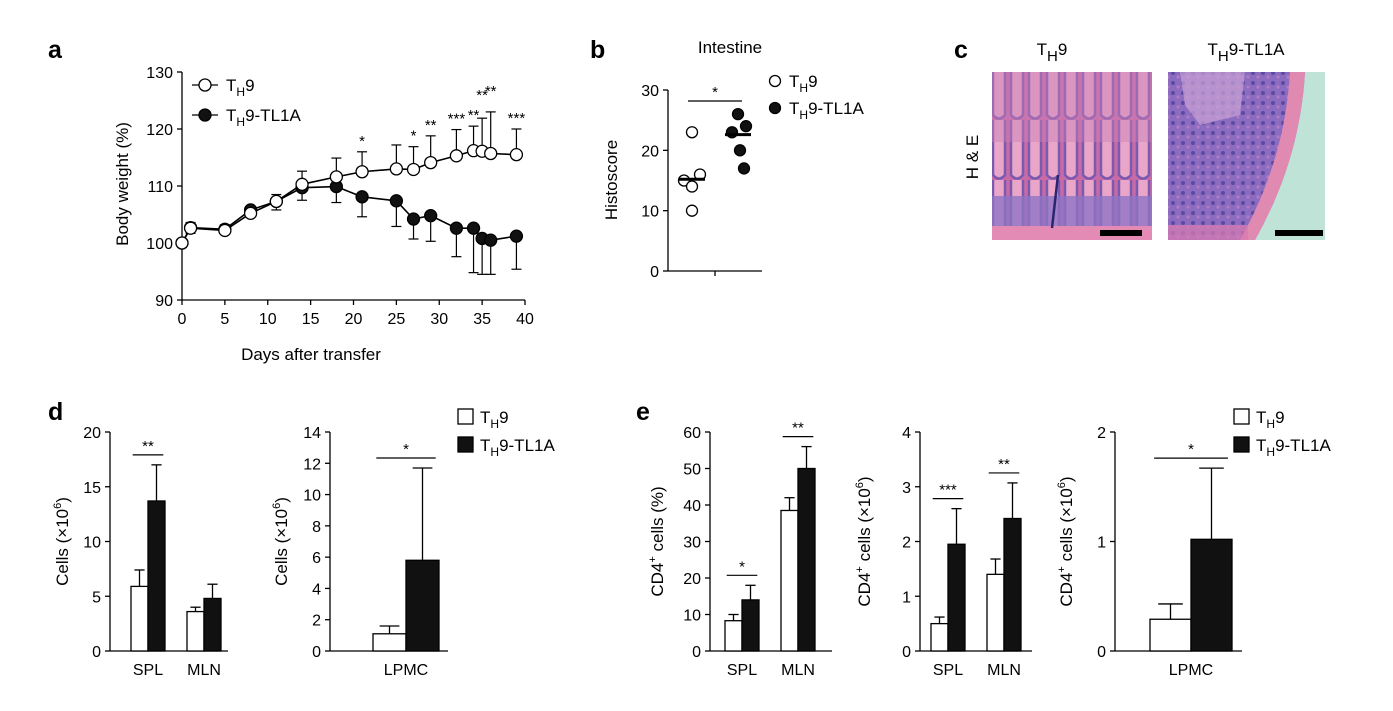 The width and height of the screenshot is (1393, 711). What do you see at coordinates (482, 319) in the screenshot?
I see `a-x-tick-label: 35` at bounding box center [482, 319].